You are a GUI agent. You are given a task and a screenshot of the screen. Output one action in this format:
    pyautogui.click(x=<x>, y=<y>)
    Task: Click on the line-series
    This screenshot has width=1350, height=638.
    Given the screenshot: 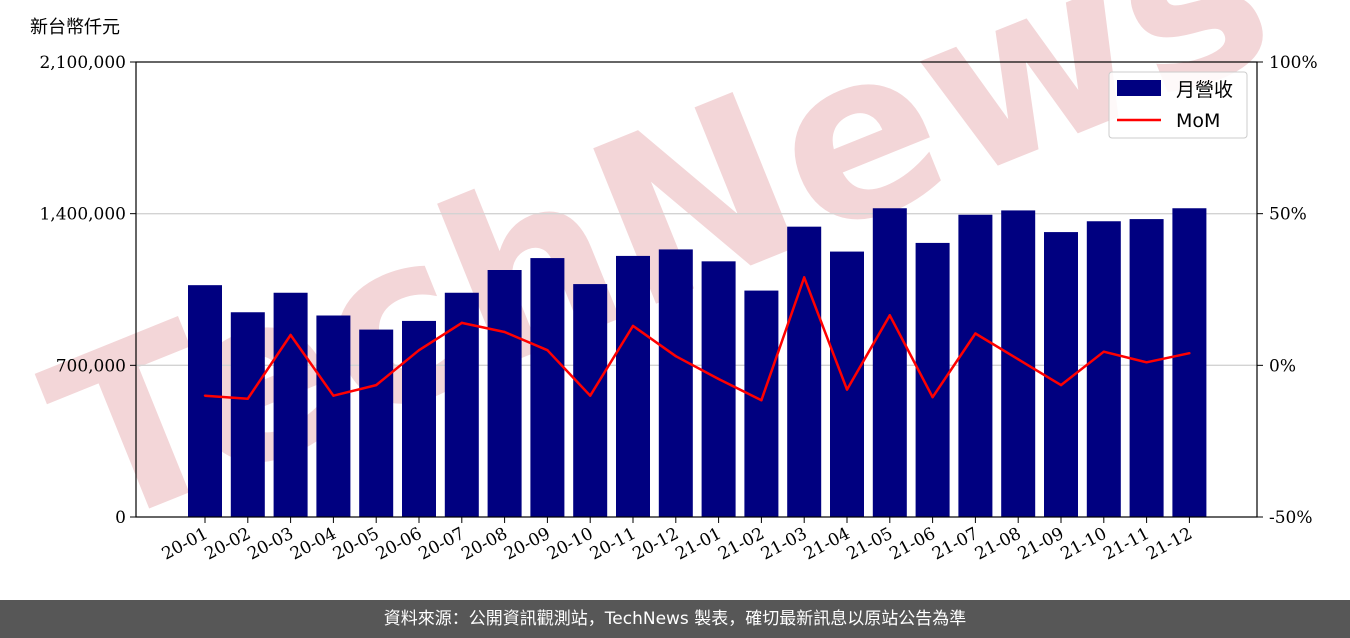 What is the action you would take?
    pyautogui.click(x=697, y=339)
    